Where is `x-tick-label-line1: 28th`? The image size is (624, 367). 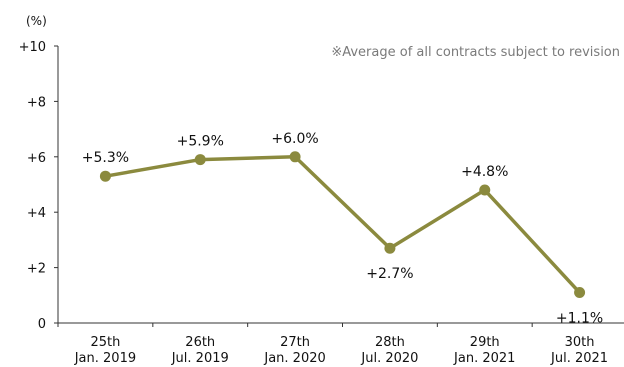
x-tick-label-line1: 28th is located at coordinates (390, 342).